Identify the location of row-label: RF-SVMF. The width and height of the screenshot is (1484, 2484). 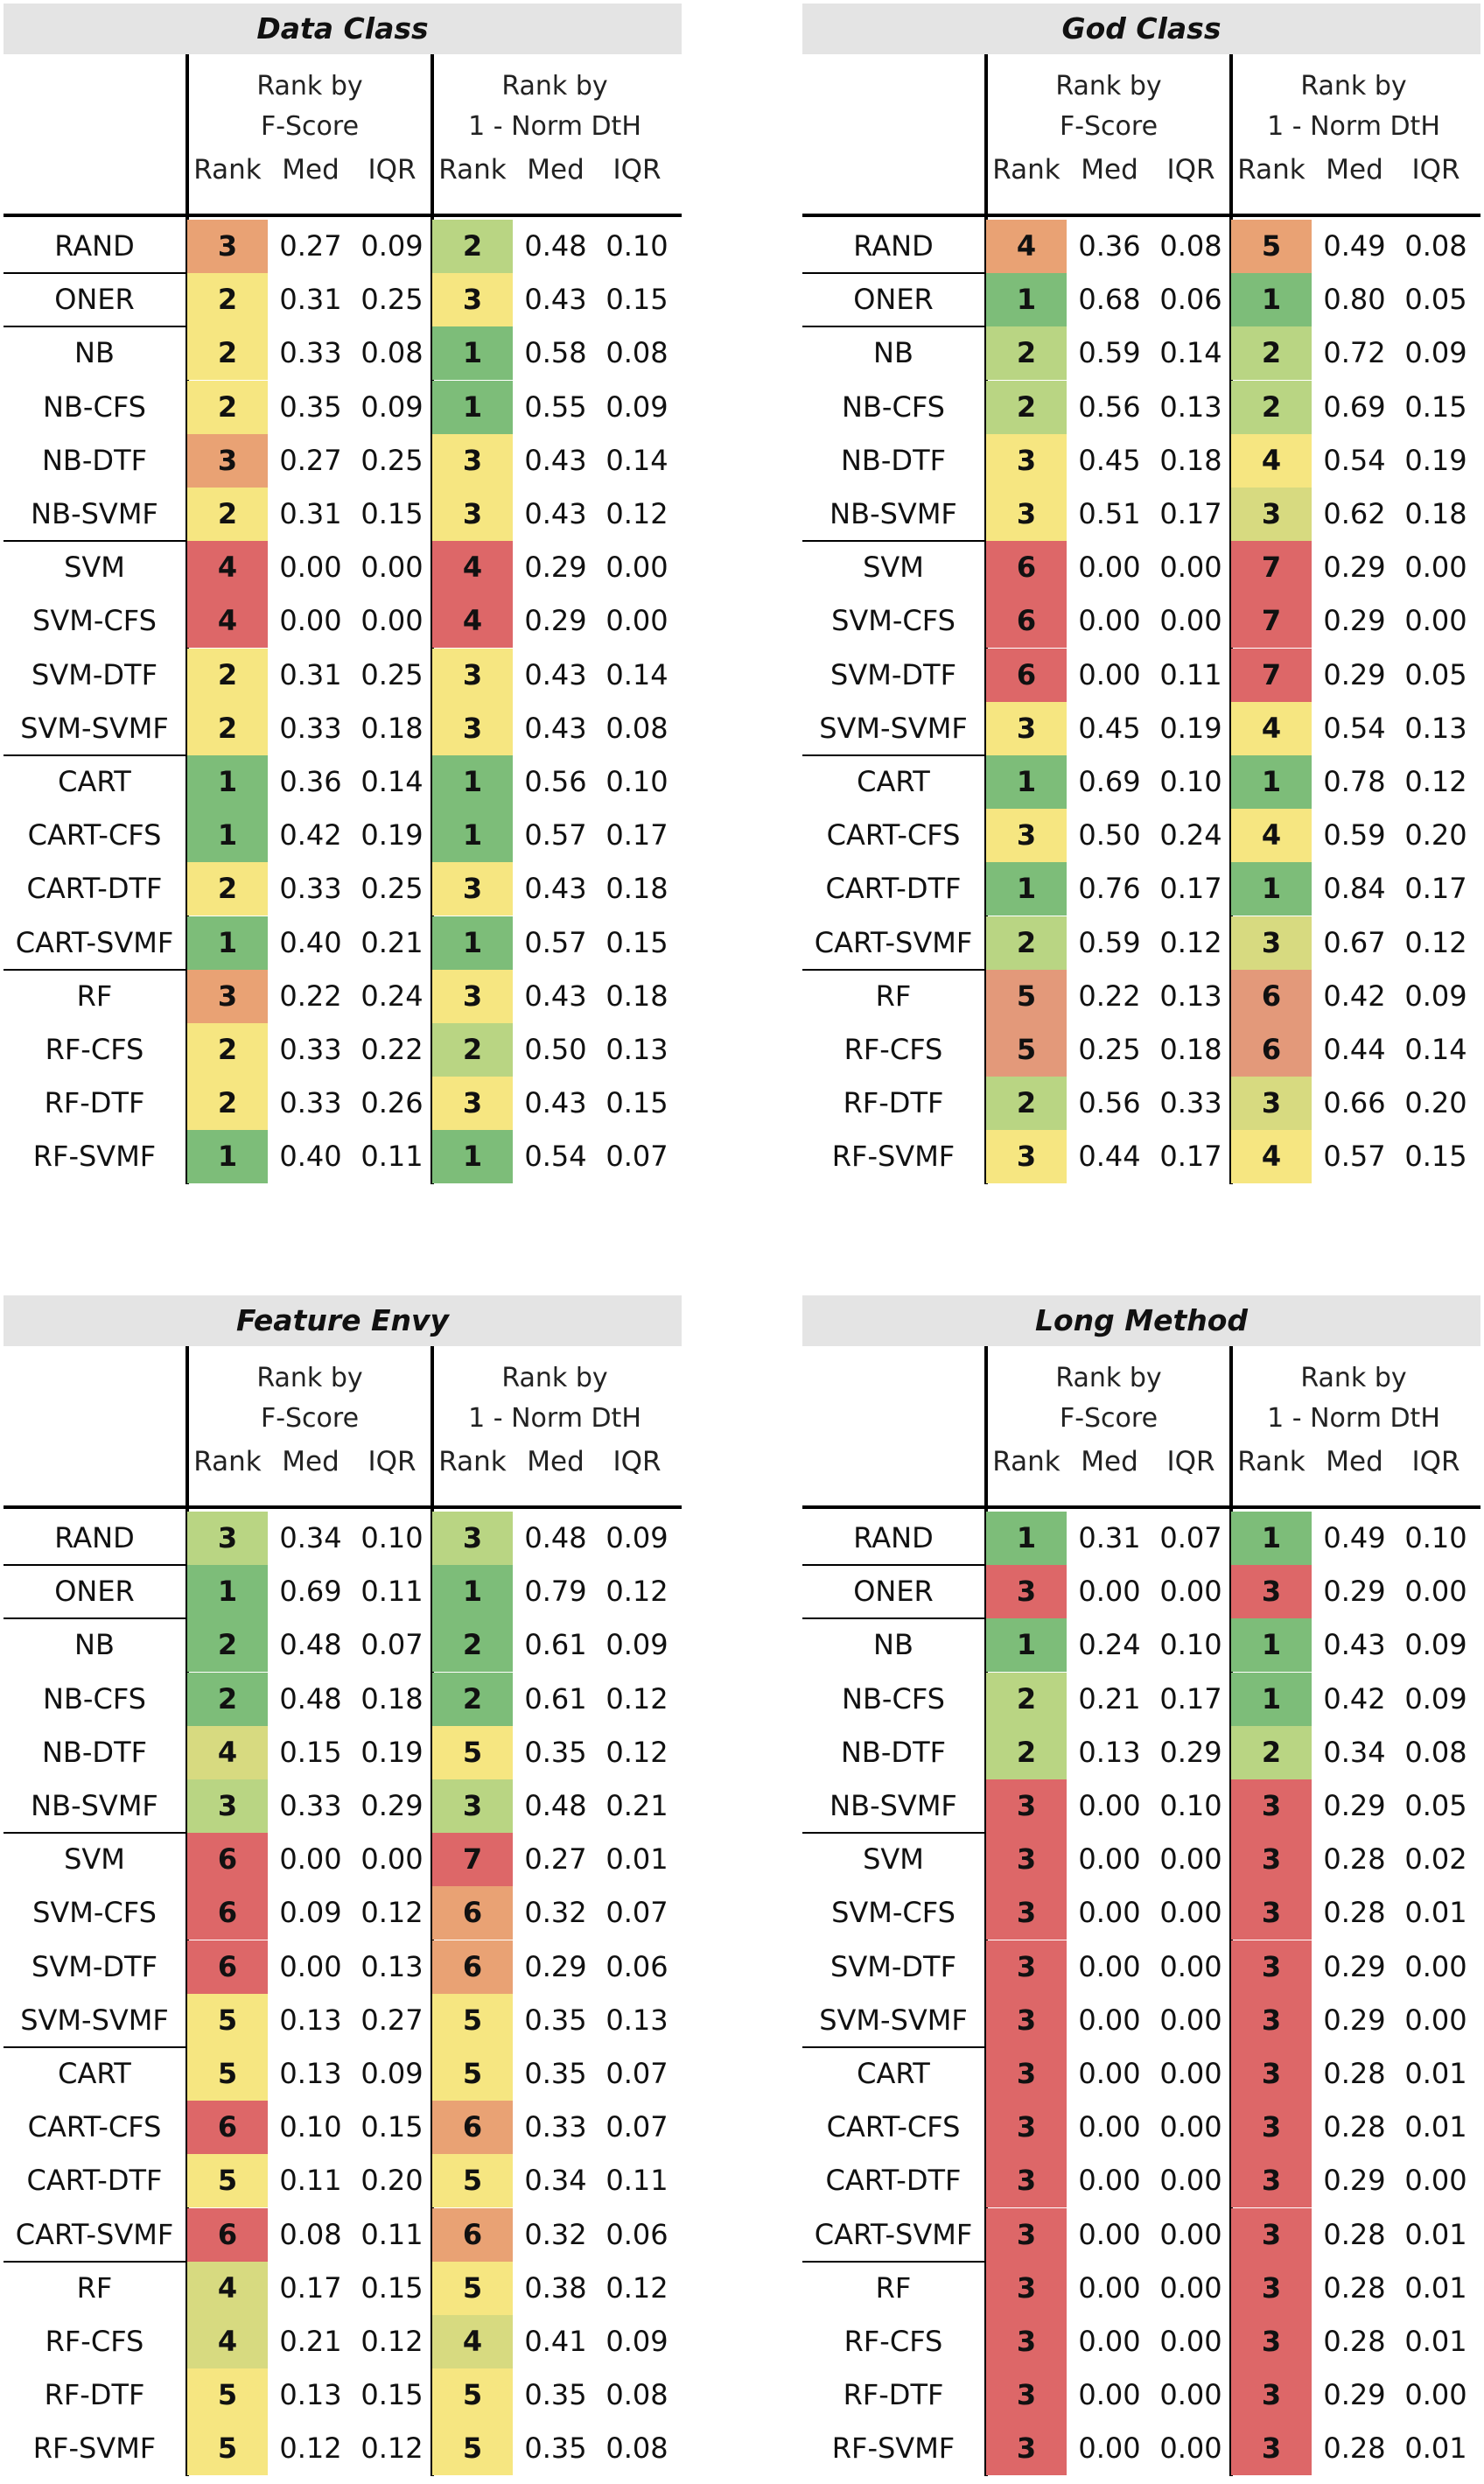
(893, 2448).